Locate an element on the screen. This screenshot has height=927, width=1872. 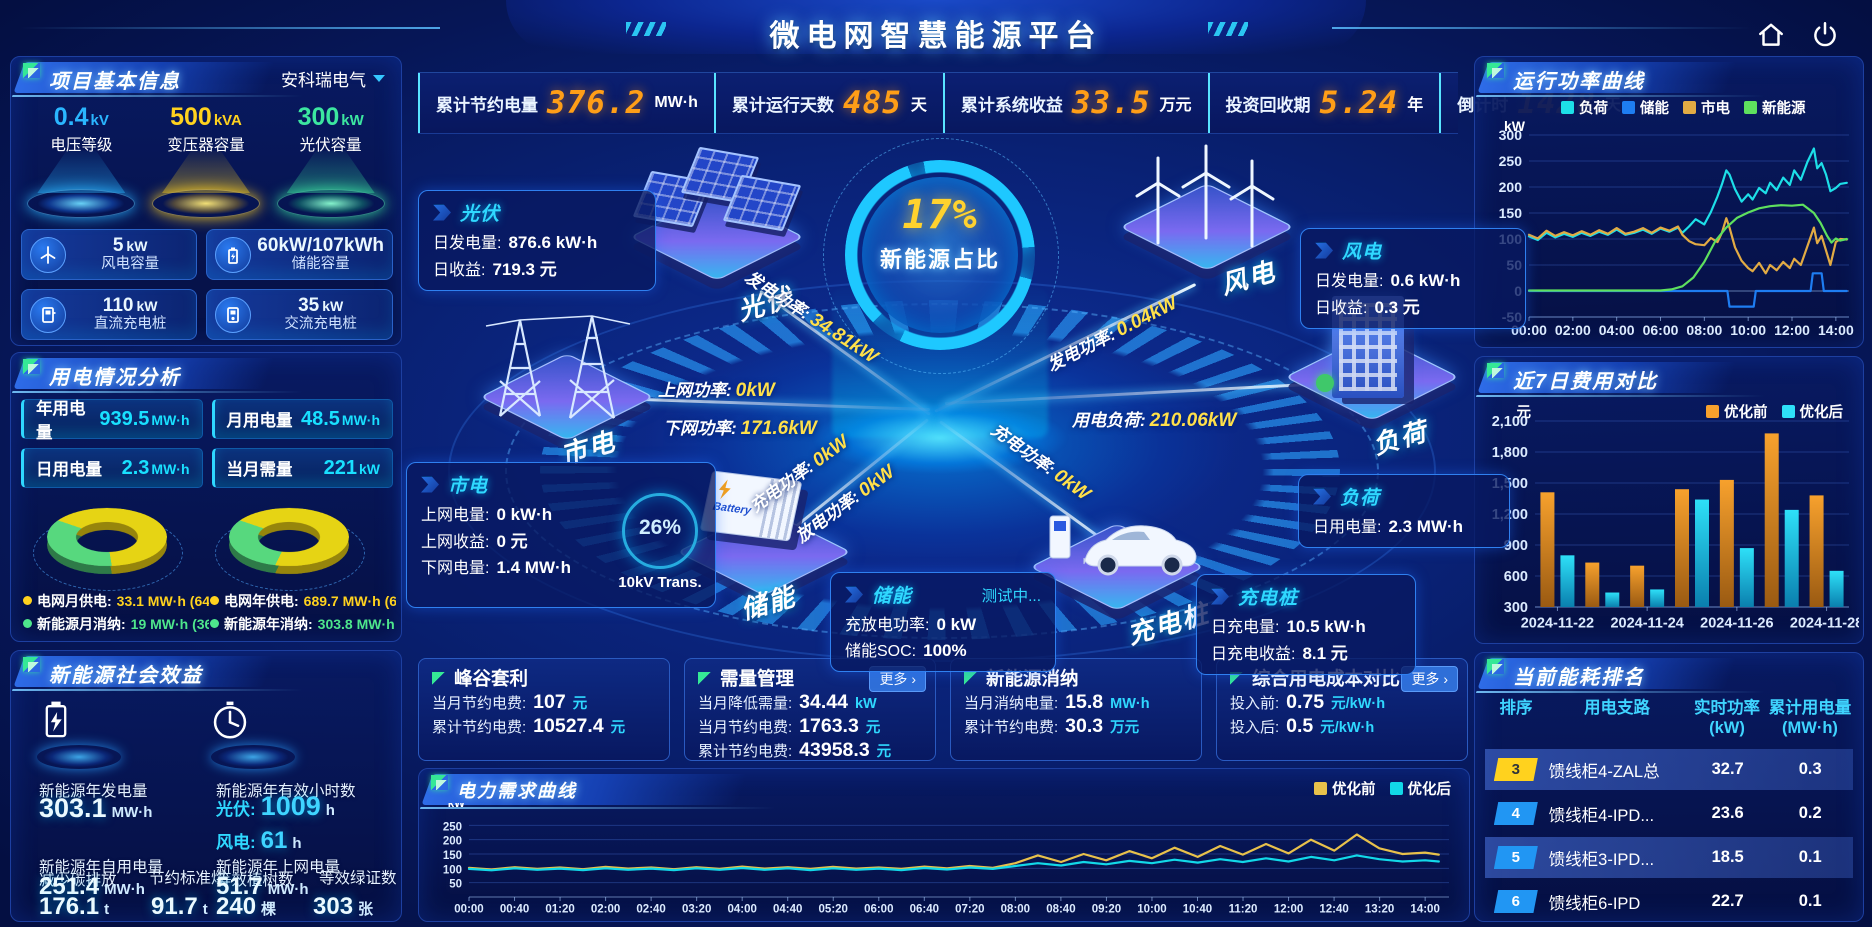
svg-text: 01:20 is located at coordinates (559, 910).